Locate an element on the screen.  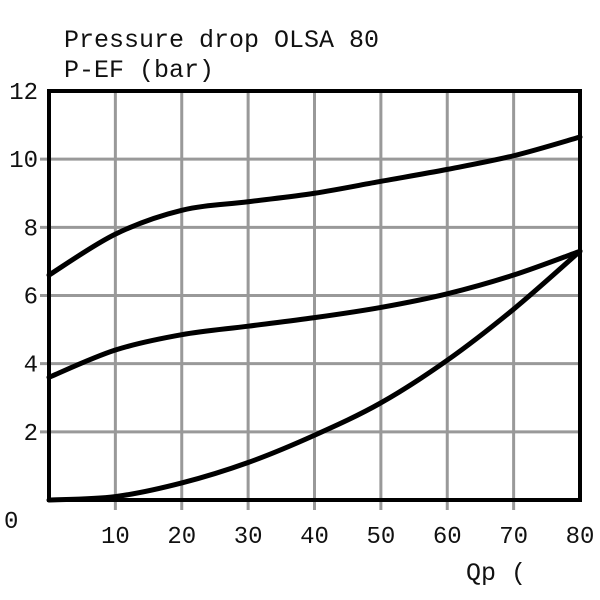
x-tick-label: 10 is located at coordinates (115, 537).